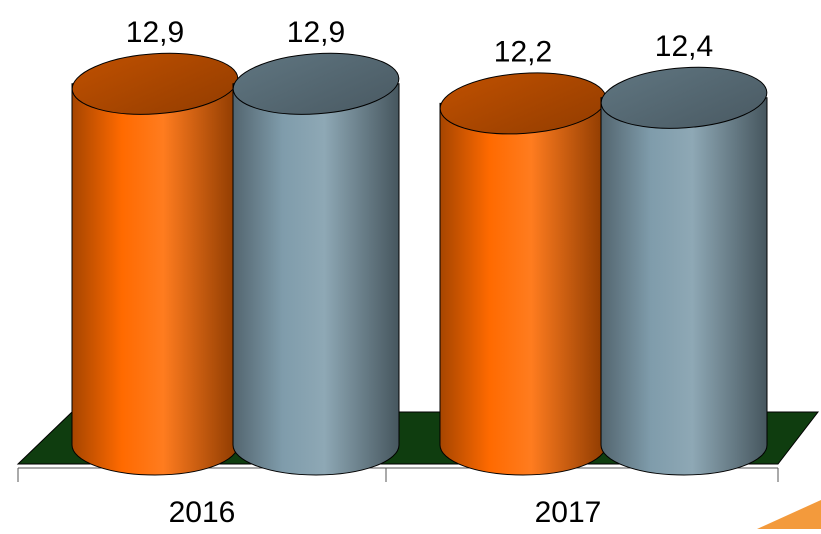 The image size is (821, 534). What do you see at coordinates (523, 51) in the screenshot?
I see `data-label: 12,2` at bounding box center [523, 51].